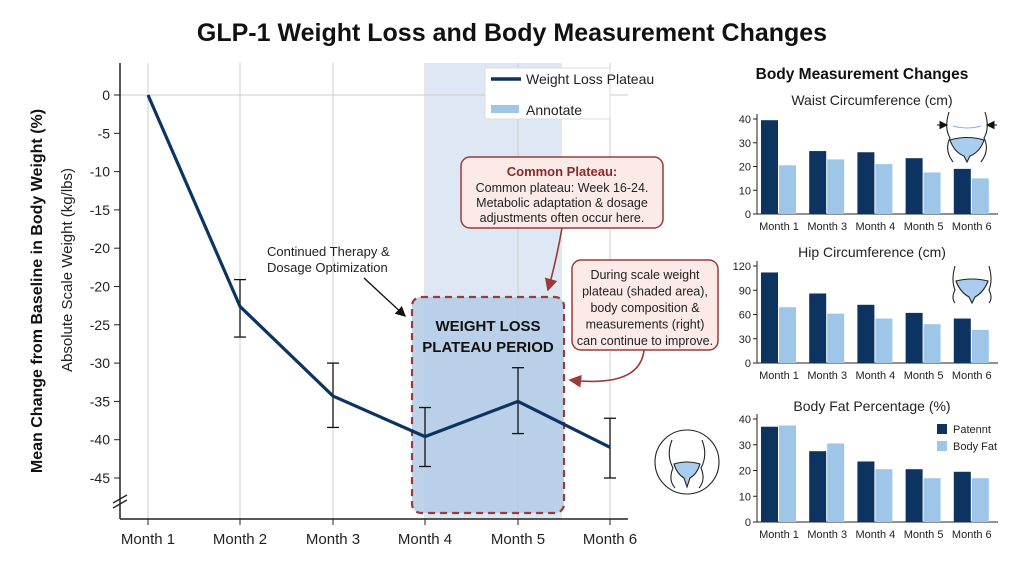 The image size is (1024, 572). What do you see at coordinates (871, 406) in the screenshot?
I see `bar-chart-title: Body Fat Percentage (%)` at bounding box center [871, 406].